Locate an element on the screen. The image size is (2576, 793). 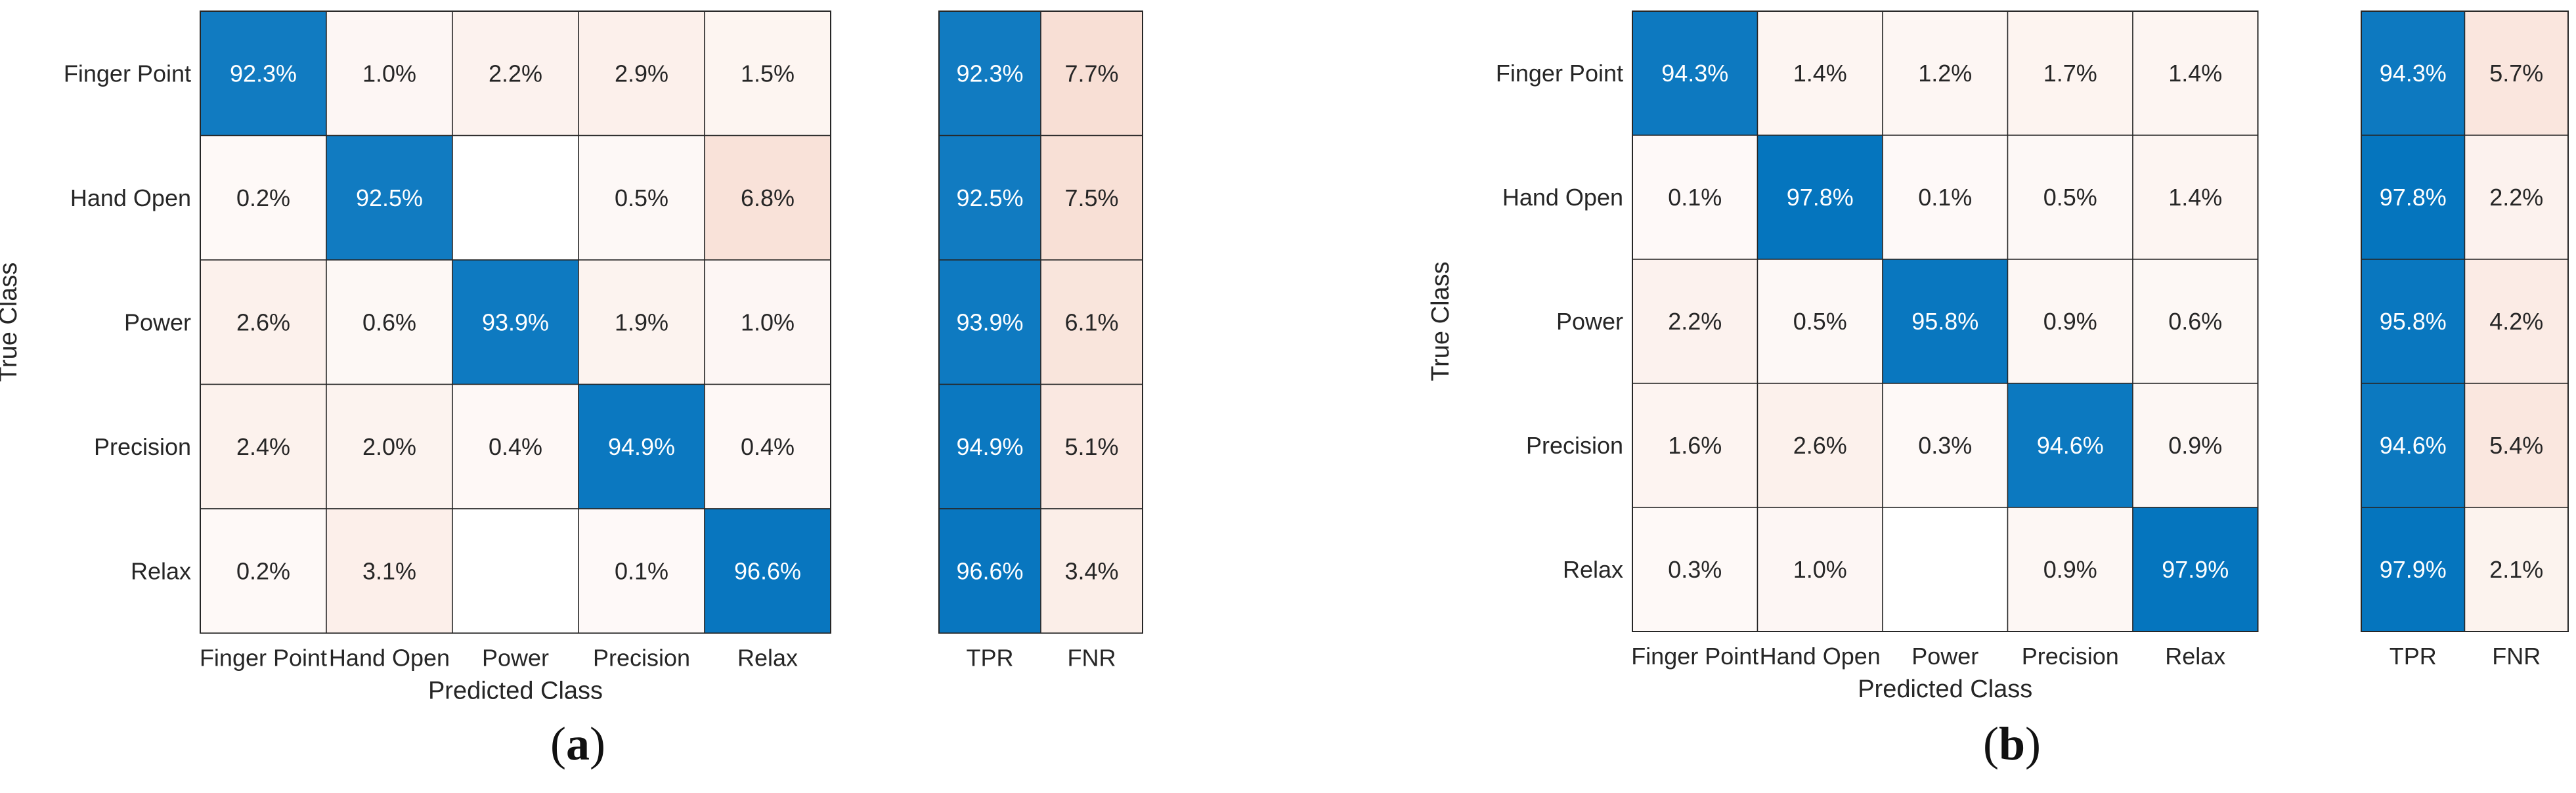
tpr-value-label: 94.6% is located at coordinates (2413, 446).